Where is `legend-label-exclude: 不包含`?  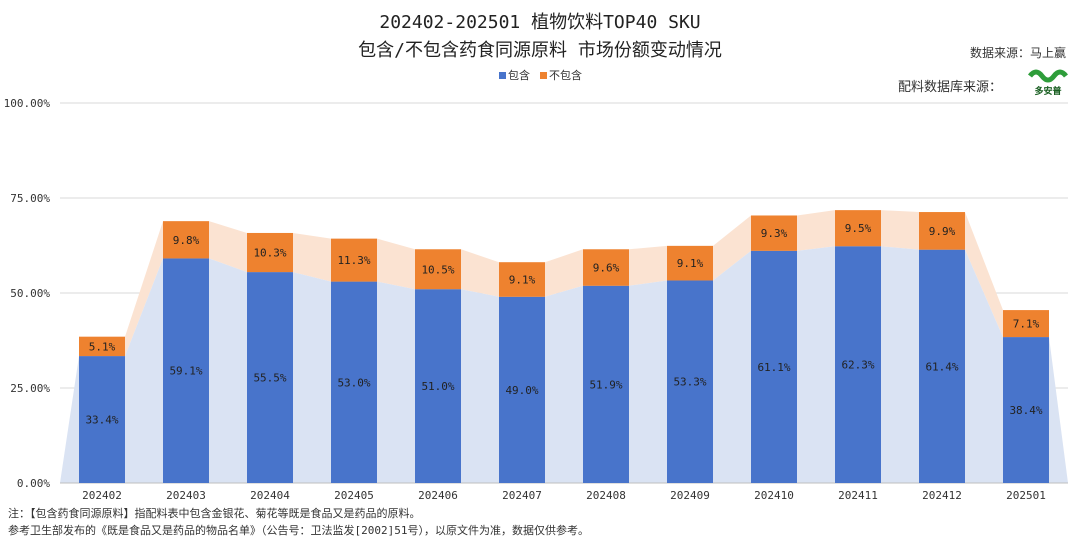 legend-label-exclude: 不包含 is located at coordinates (565, 75).